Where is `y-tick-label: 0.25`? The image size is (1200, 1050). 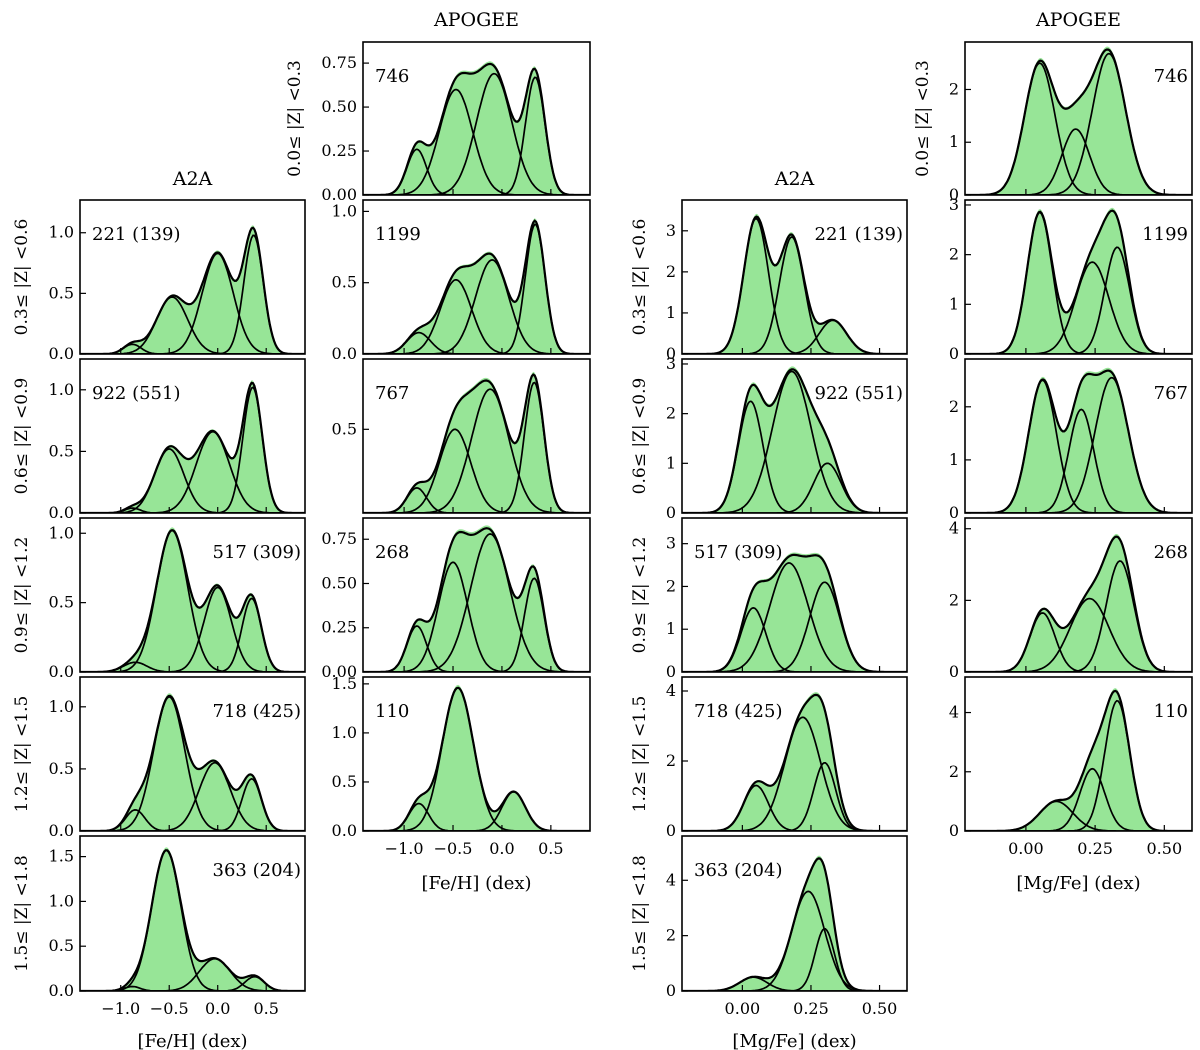 y-tick-label: 0.25 is located at coordinates (339, 627).